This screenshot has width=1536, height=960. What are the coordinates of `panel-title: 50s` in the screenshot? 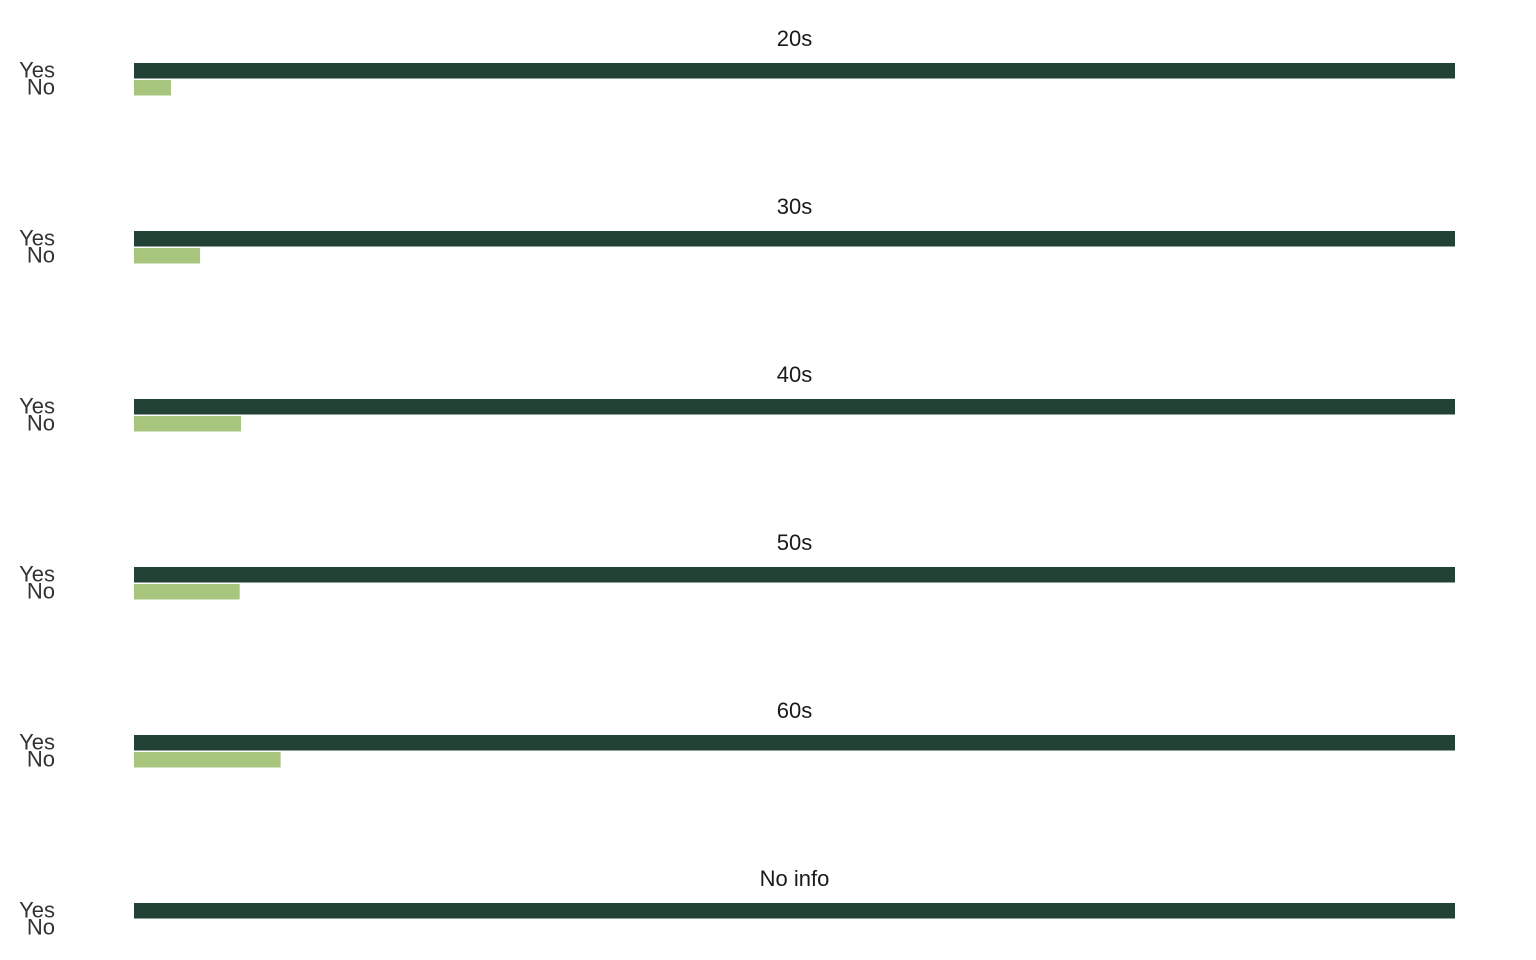 It's located at (794, 542).